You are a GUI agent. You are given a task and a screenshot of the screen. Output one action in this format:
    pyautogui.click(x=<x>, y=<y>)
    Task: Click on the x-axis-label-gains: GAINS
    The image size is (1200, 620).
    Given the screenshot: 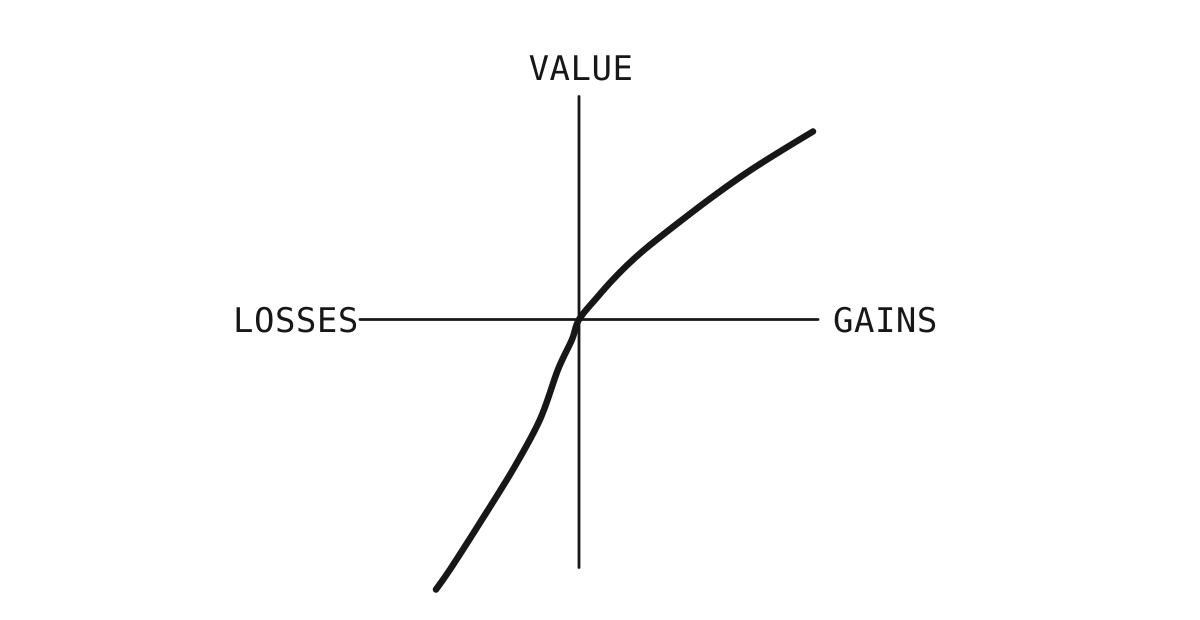 What is the action you would take?
    pyautogui.click(x=885, y=321)
    